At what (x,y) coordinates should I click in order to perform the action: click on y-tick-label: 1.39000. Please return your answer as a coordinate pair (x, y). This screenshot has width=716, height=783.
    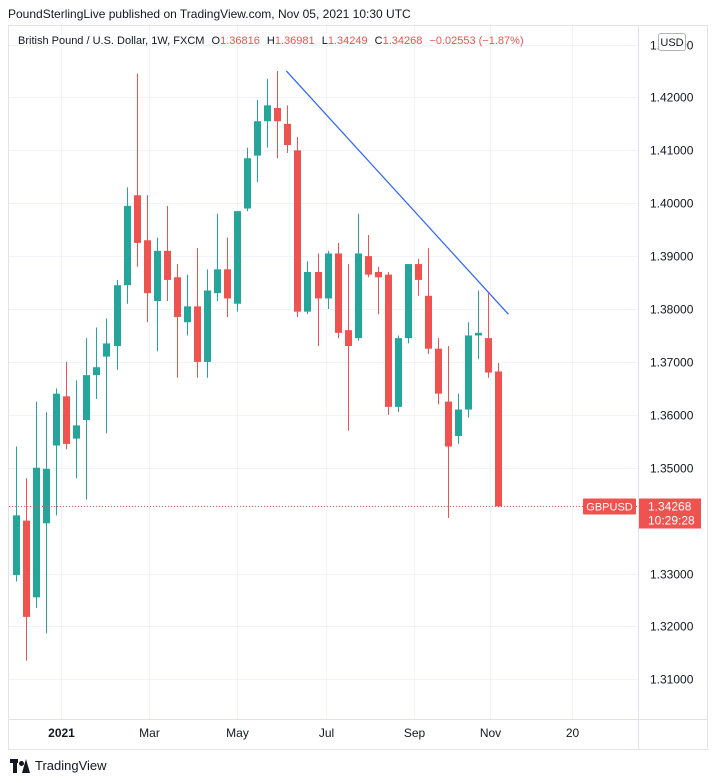
    Looking at the image, I should click on (672, 257).